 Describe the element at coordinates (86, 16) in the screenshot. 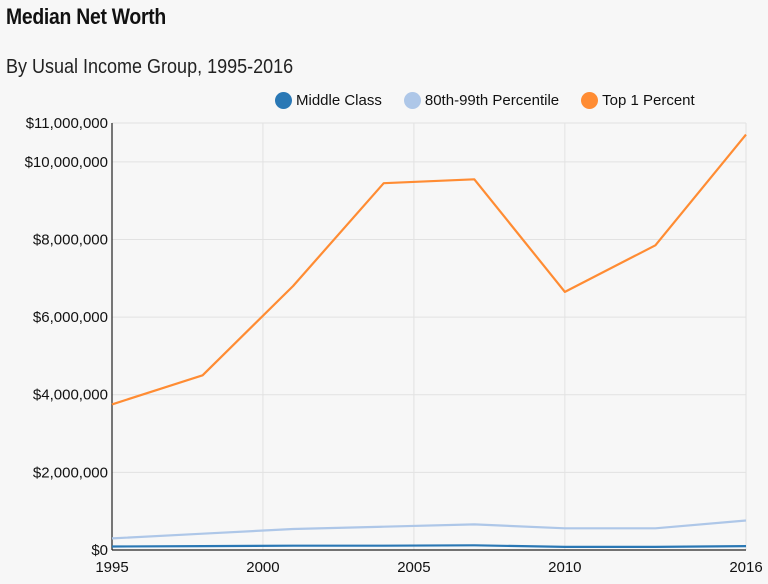

I see `chart-title: Median Net Worth` at that location.